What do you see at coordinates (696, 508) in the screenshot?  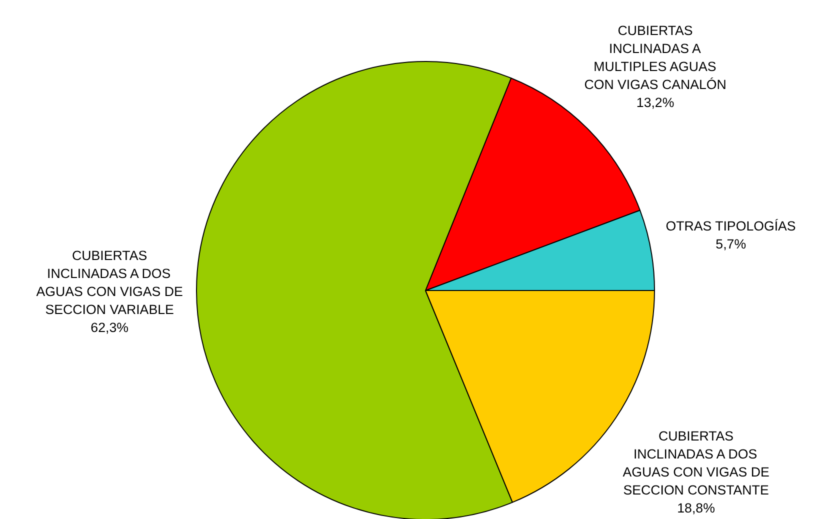 I see `data-label: 18,8%` at bounding box center [696, 508].